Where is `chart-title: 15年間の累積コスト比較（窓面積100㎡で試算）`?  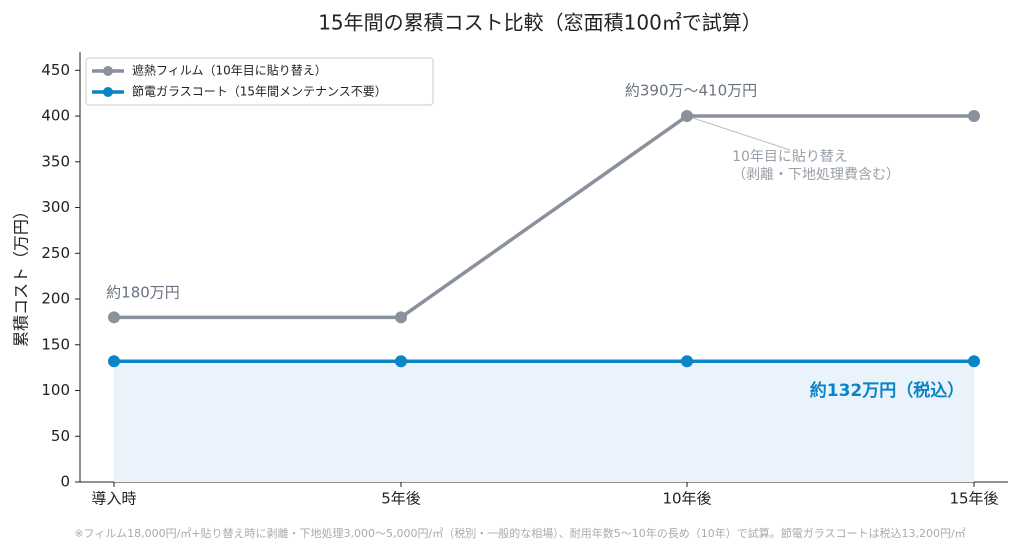 chart-title: 15年間の累積コスト比較（窓面積100㎡で試算） is located at coordinates (540, 23).